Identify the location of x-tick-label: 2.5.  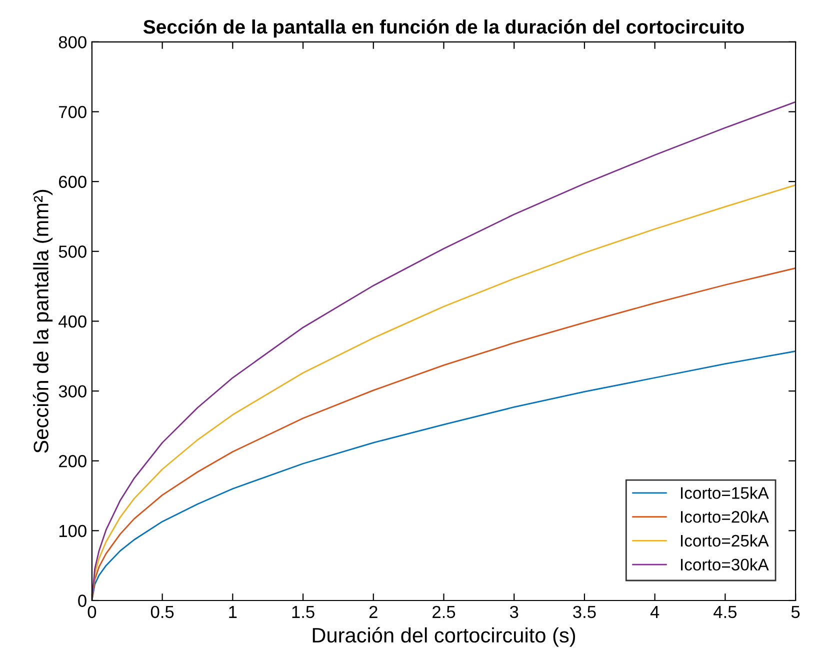
(444, 612).